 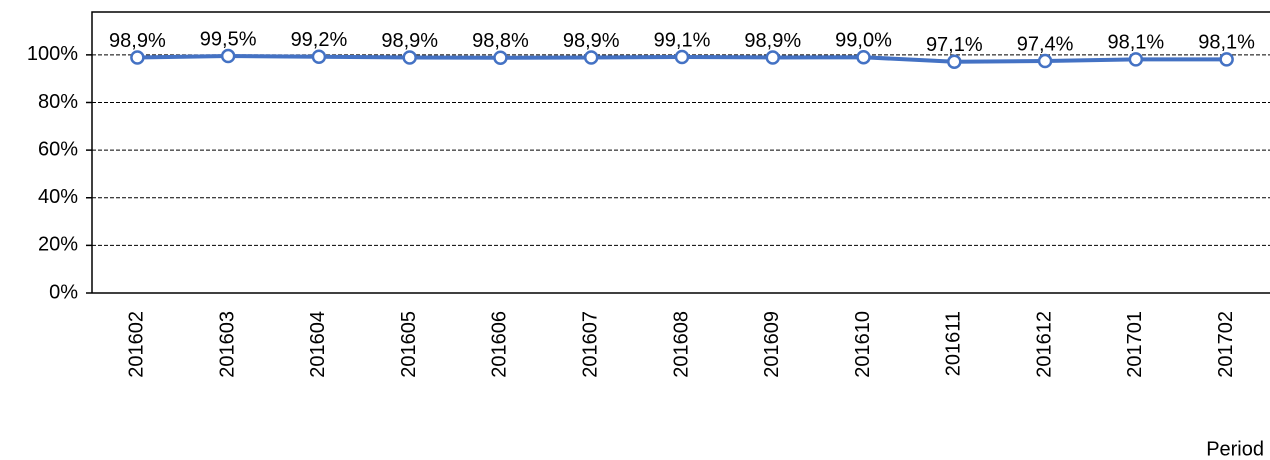 I want to click on x-tick-label: 201602, so click(x=137, y=344).